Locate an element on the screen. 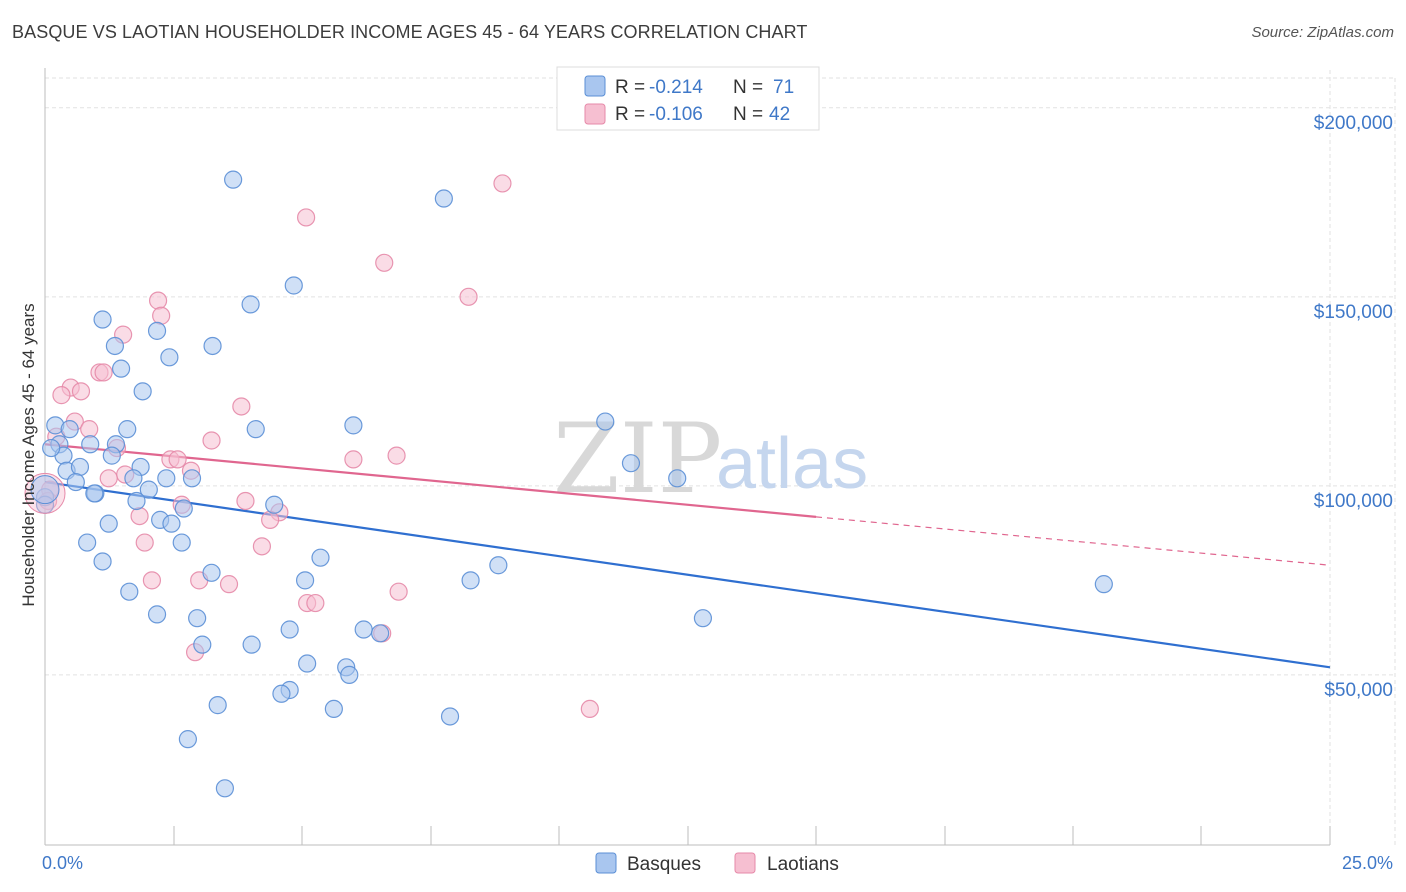  source-label: Source: ZipAtlas.com is located at coordinates (1322, 32).